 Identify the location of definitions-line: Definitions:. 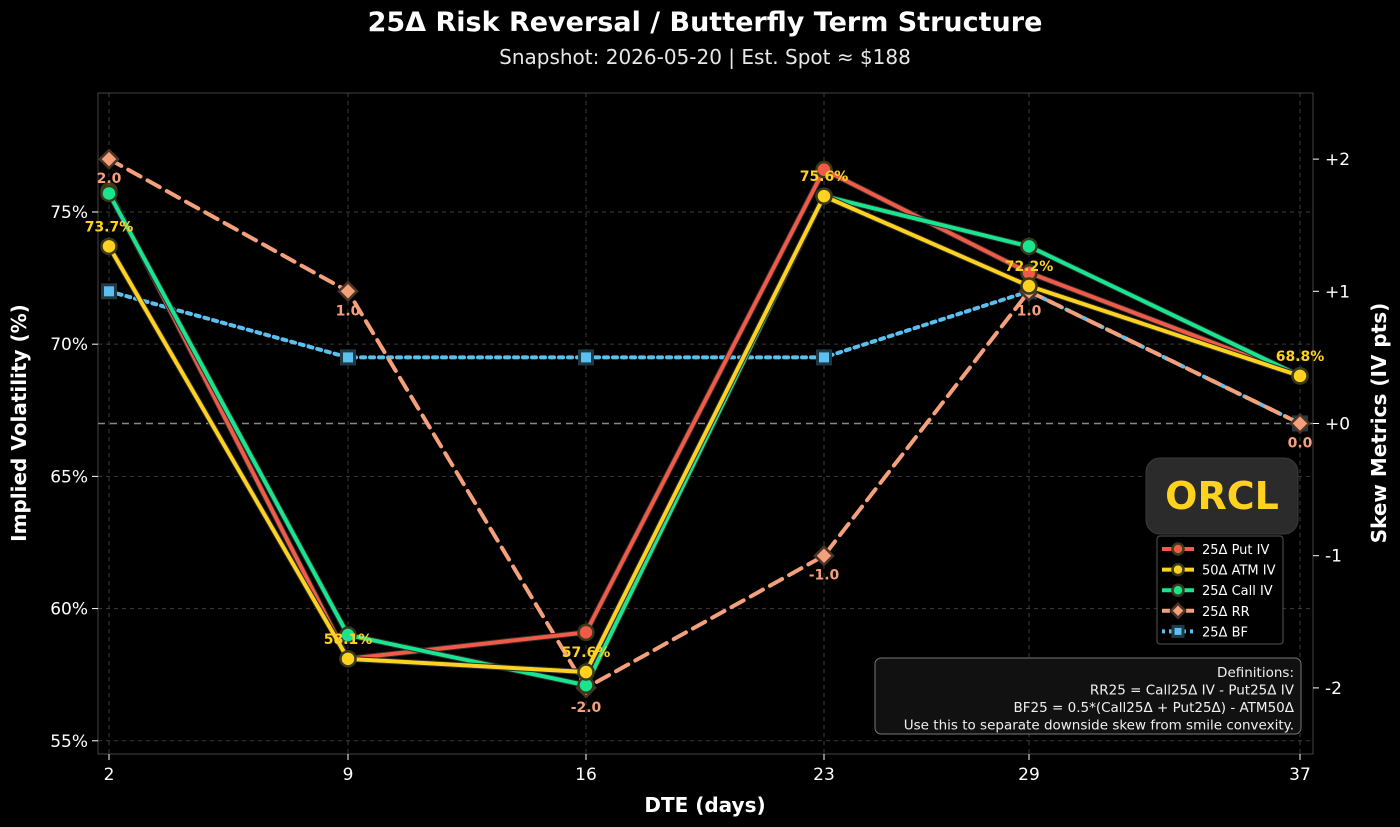
(1255, 673).